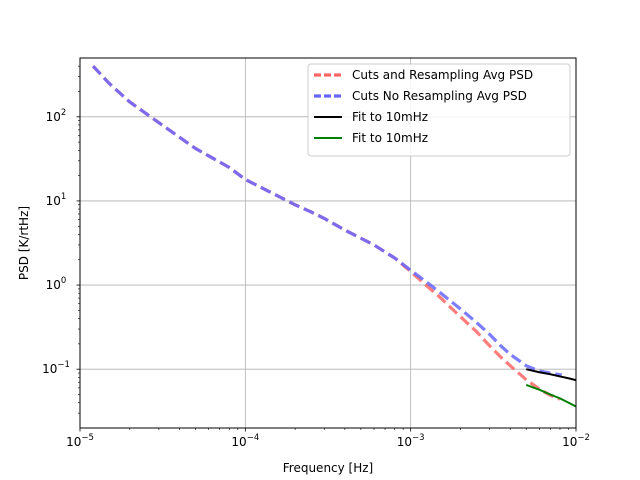  Describe the element at coordinates (56, 284) in the screenshot. I see `y-tick-label: 10⁰` at that location.